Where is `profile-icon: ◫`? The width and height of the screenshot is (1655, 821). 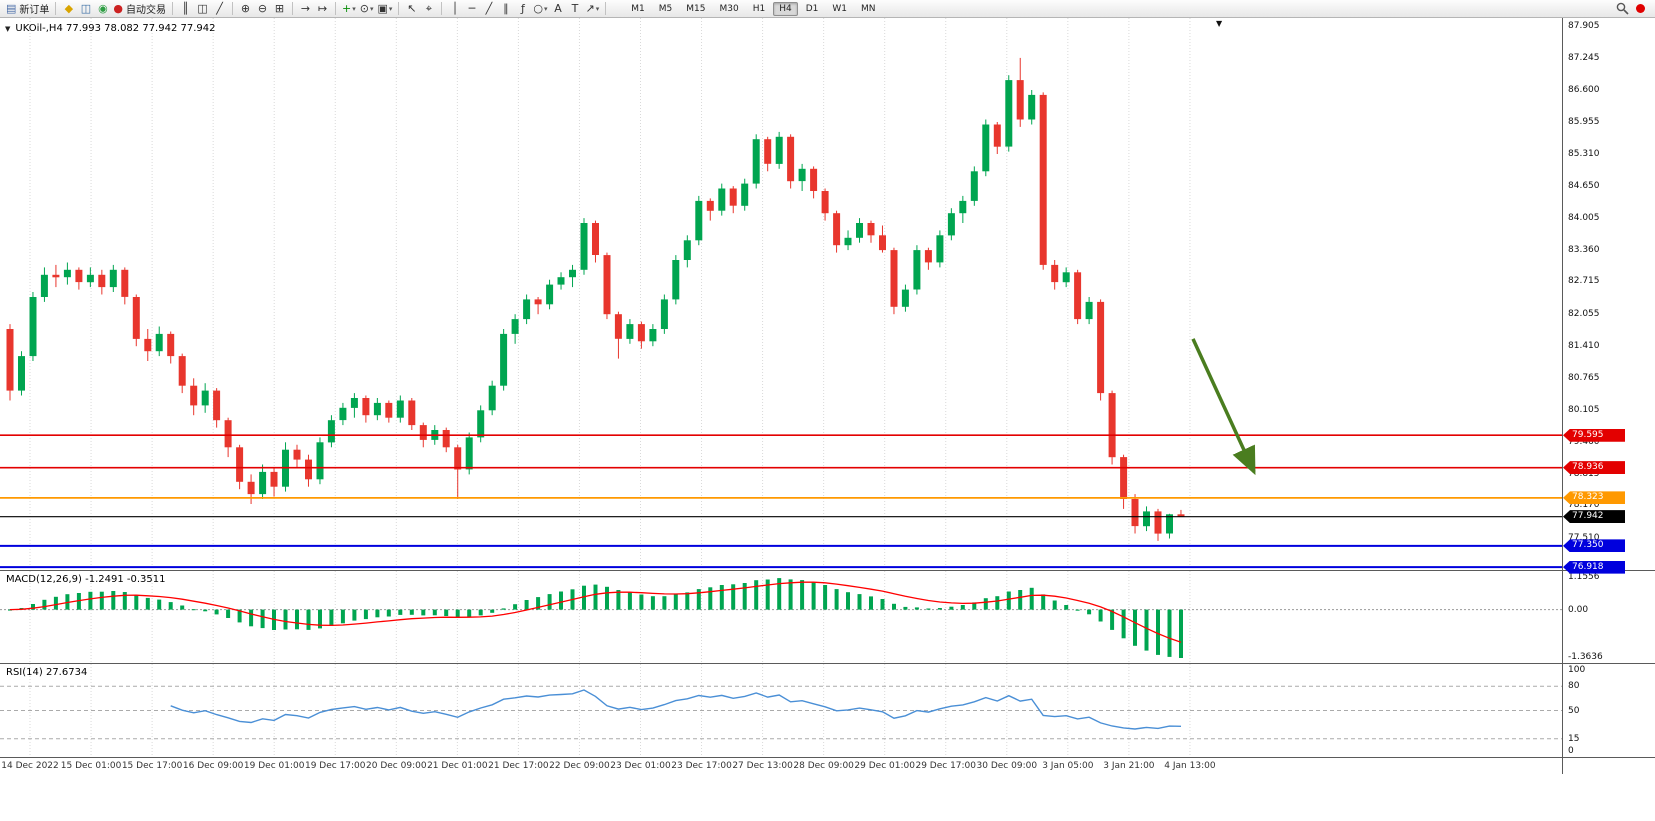 profile-icon: ◫ is located at coordinates (85, 9).